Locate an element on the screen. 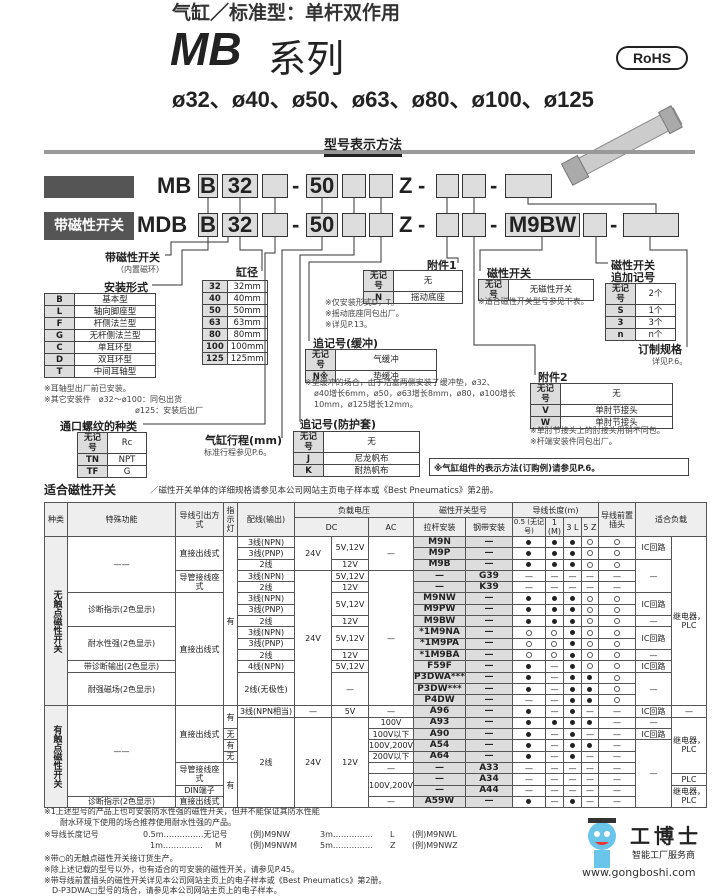 Image resolution: width=718 pixels, height=896 pixels. code-bore: 32 is located at coordinates (240, 225).